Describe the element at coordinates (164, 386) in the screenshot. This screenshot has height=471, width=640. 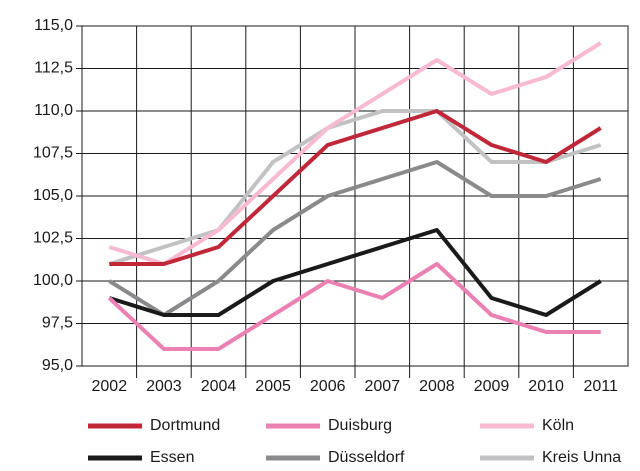
I see `x-tick-label: 2003` at that location.